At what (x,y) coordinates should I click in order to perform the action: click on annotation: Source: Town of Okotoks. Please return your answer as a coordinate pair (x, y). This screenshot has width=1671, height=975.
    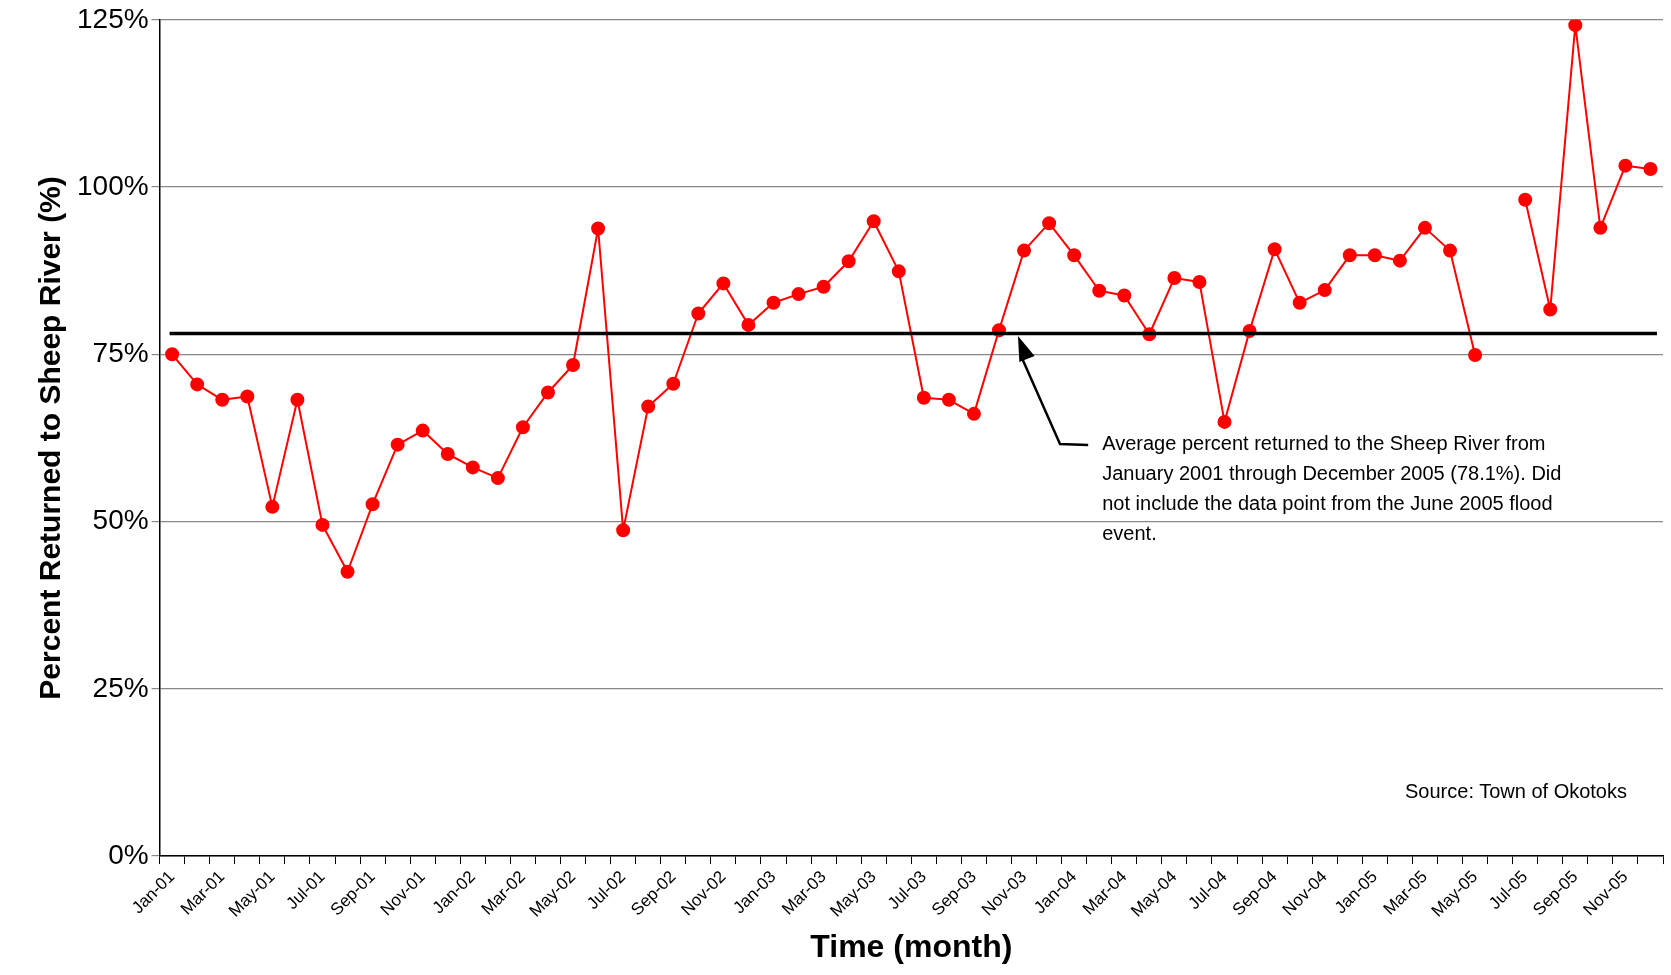
    Looking at the image, I should click on (1516, 791).